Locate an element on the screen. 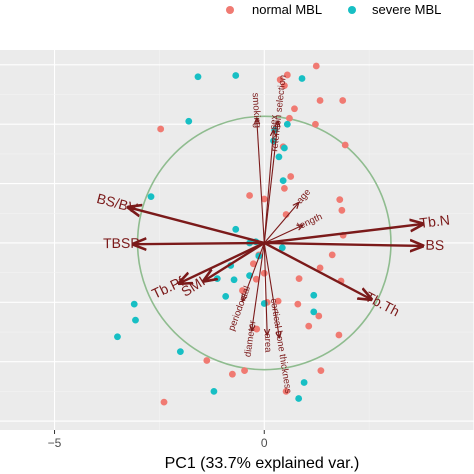  legend-key-normal-mbl is located at coordinates (230, 10).